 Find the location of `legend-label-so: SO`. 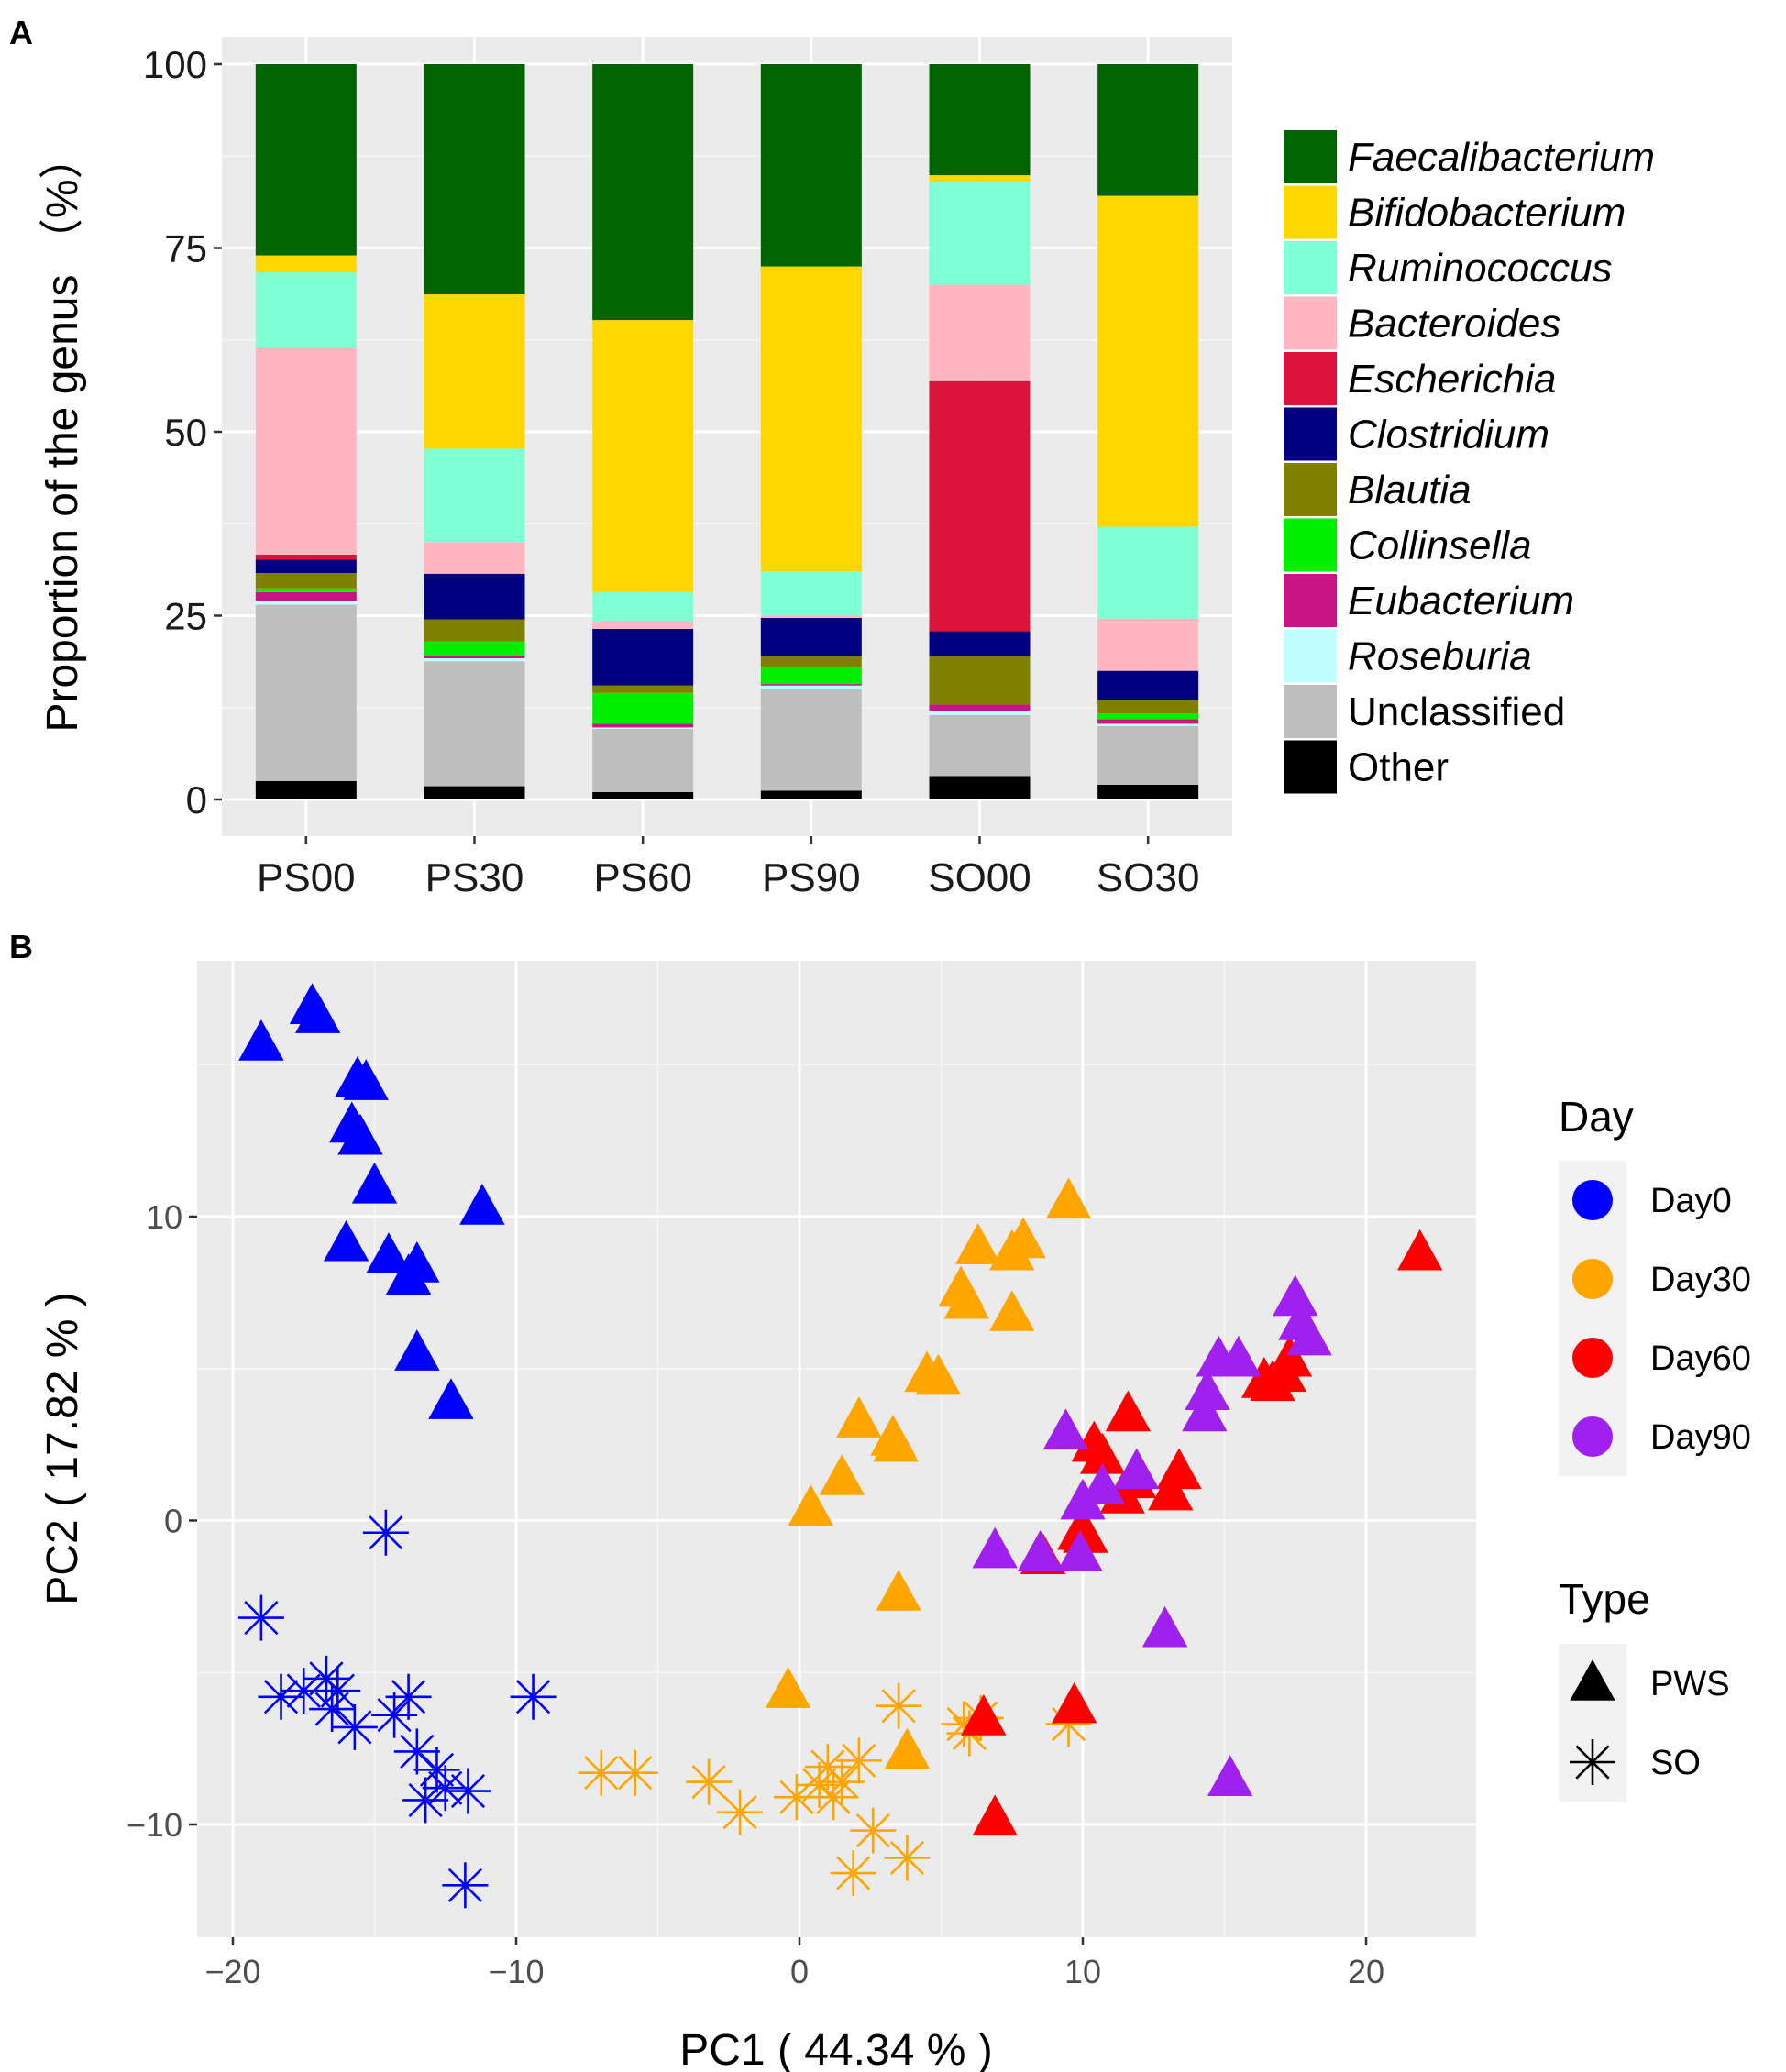

legend-label-so: SO is located at coordinates (1675, 1763).